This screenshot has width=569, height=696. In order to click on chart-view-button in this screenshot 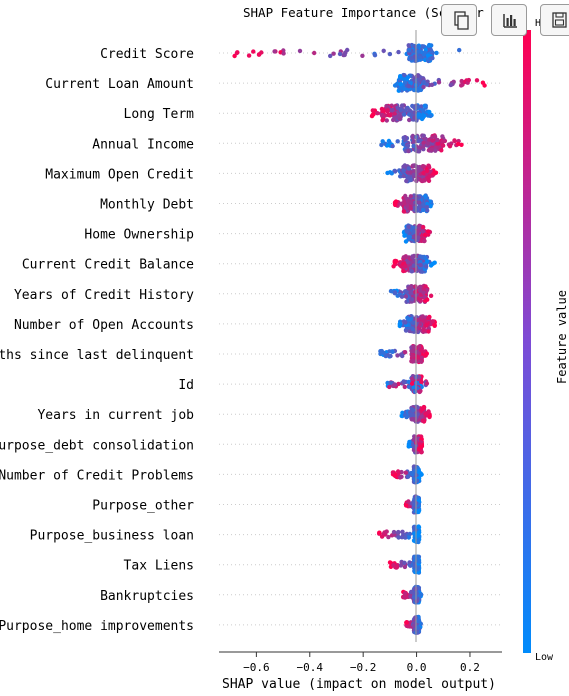, I will do `click(509, 20)`.